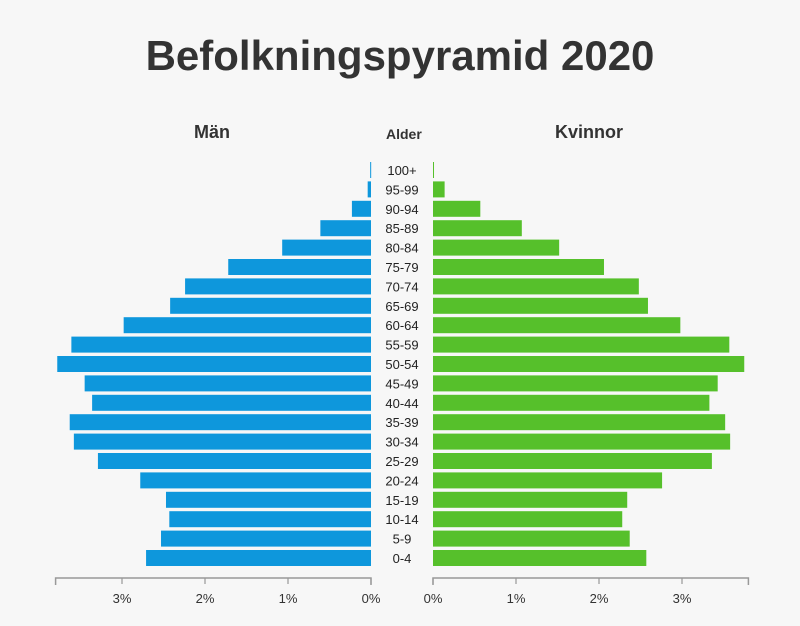 This screenshot has width=800, height=626. What do you see at coordinates (401, 170) in the screenshot?
I see `age-label: 100+` at bounding box center [401, 170].